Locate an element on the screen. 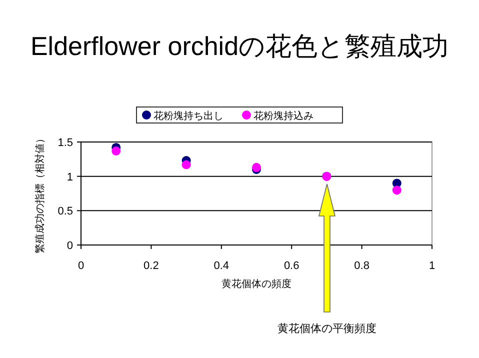 The image size is (479, 358). legend-label: 花粉塊持ち出し is located at coordinates (189, 116).